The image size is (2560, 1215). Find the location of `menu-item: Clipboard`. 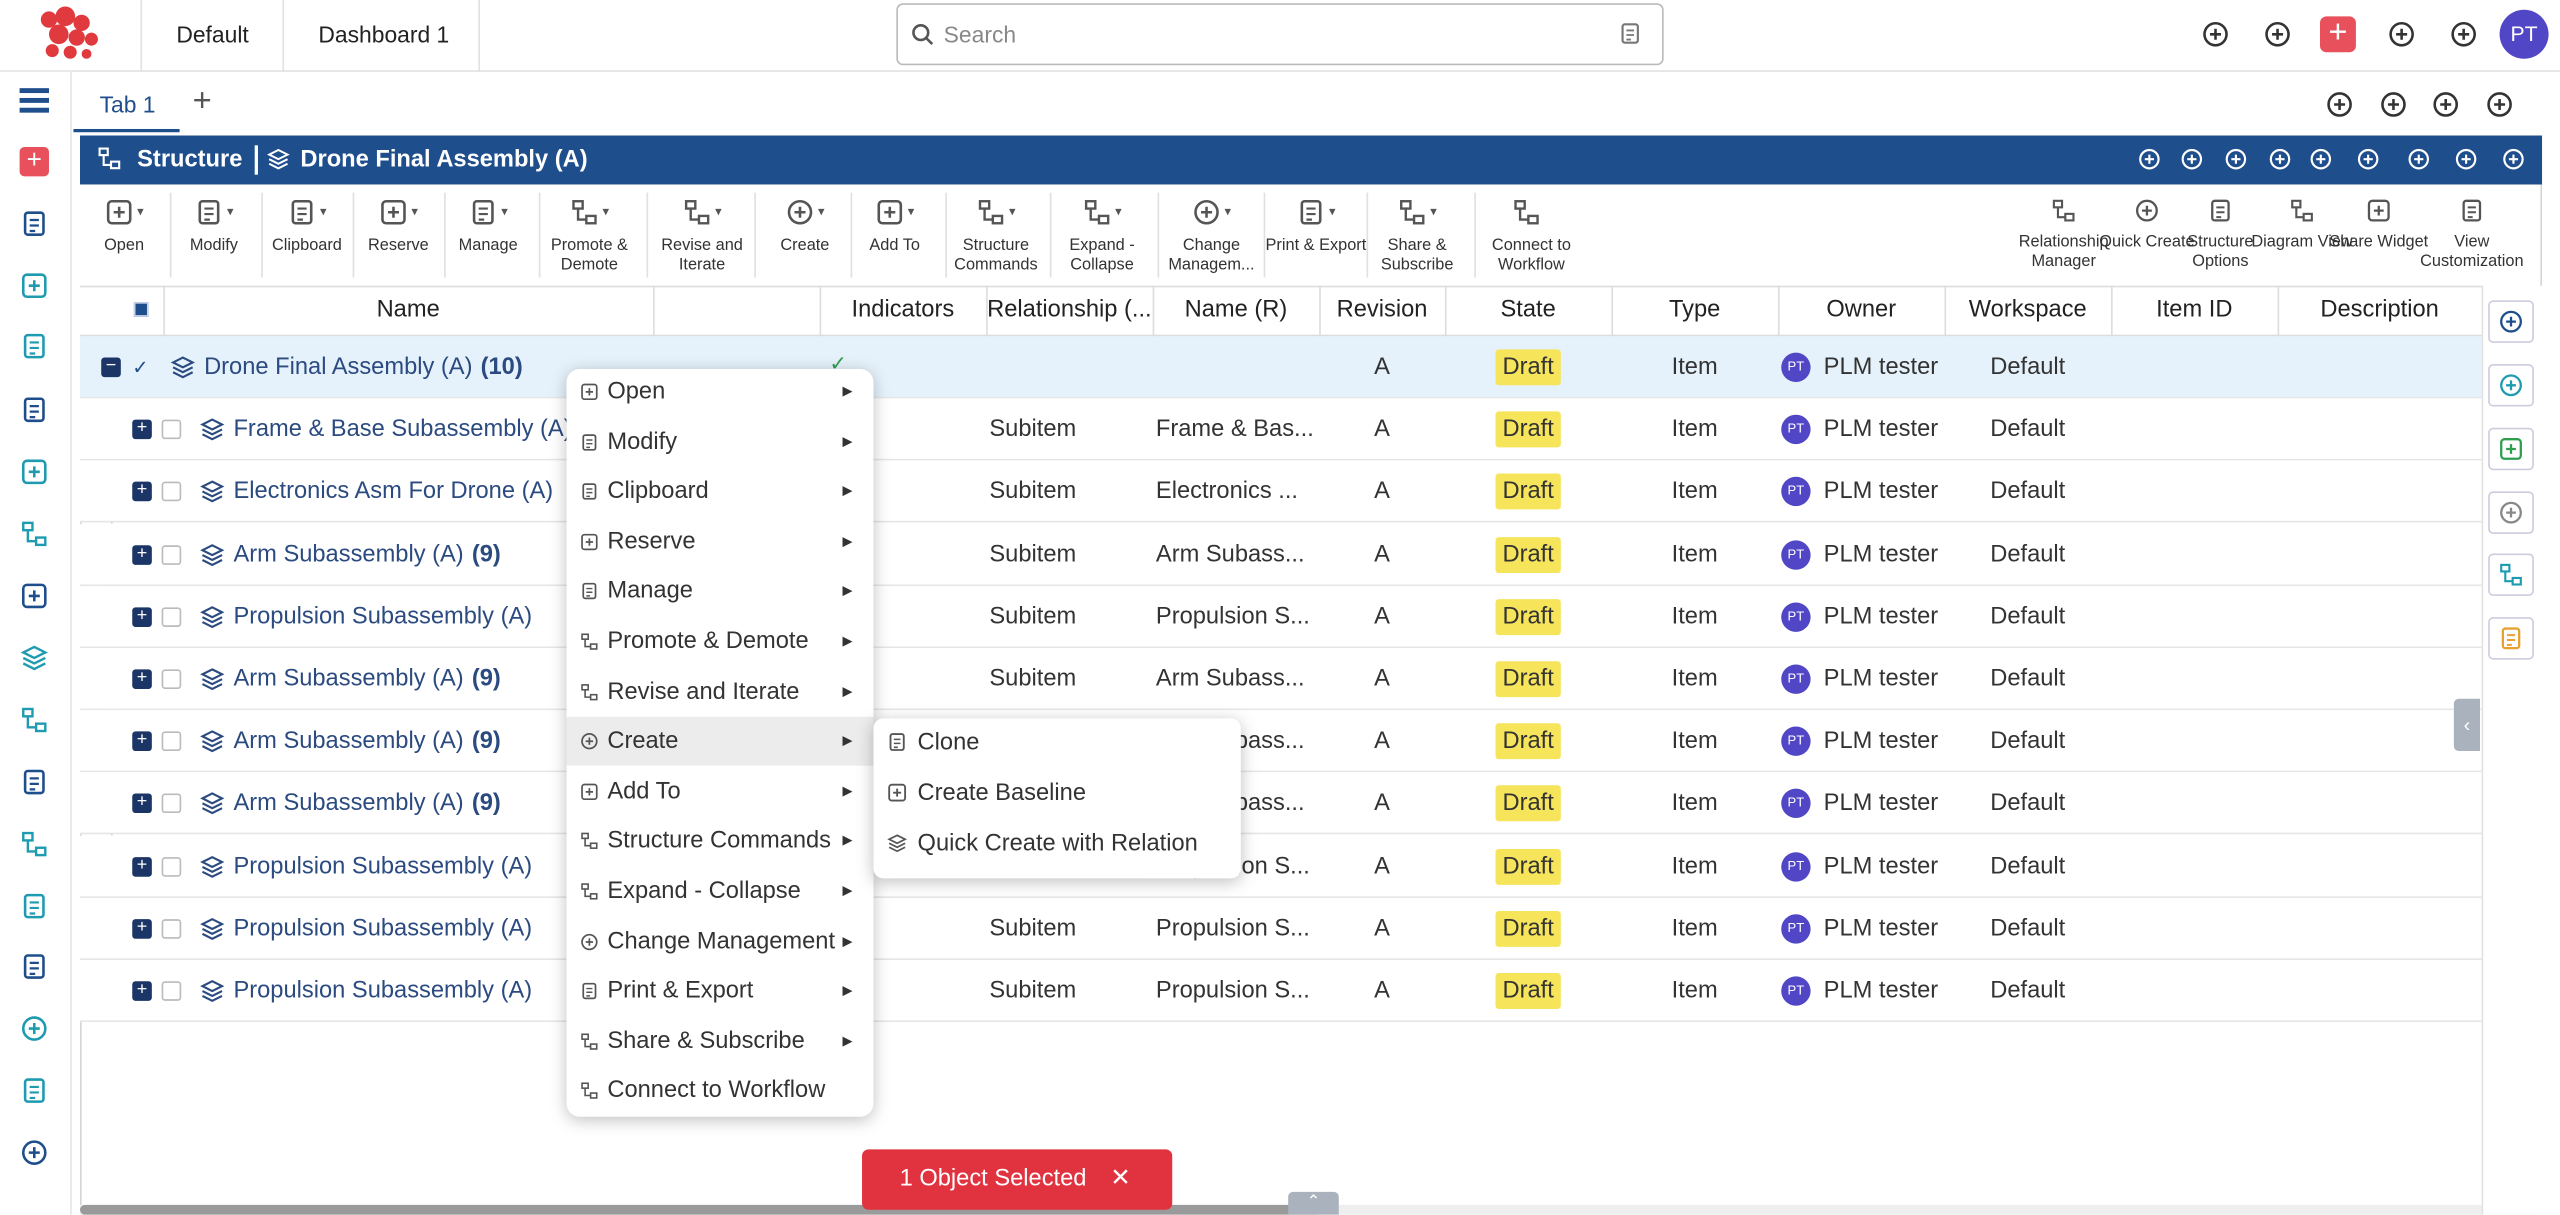

menu-item: Clipboard is located at coordinates (657, 491).